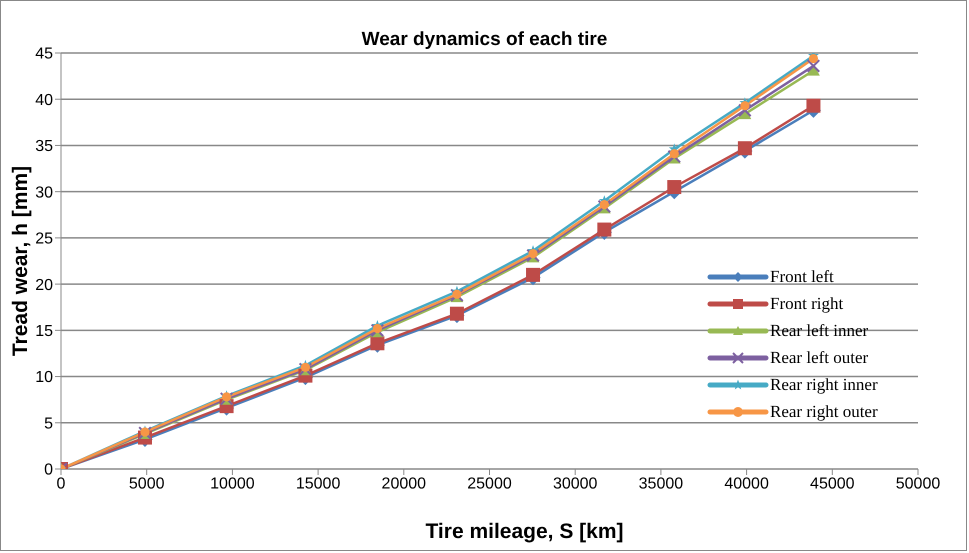 This screenshot has height=553, width=969. I want to click on legend-label: Front right, so click(807, 304).